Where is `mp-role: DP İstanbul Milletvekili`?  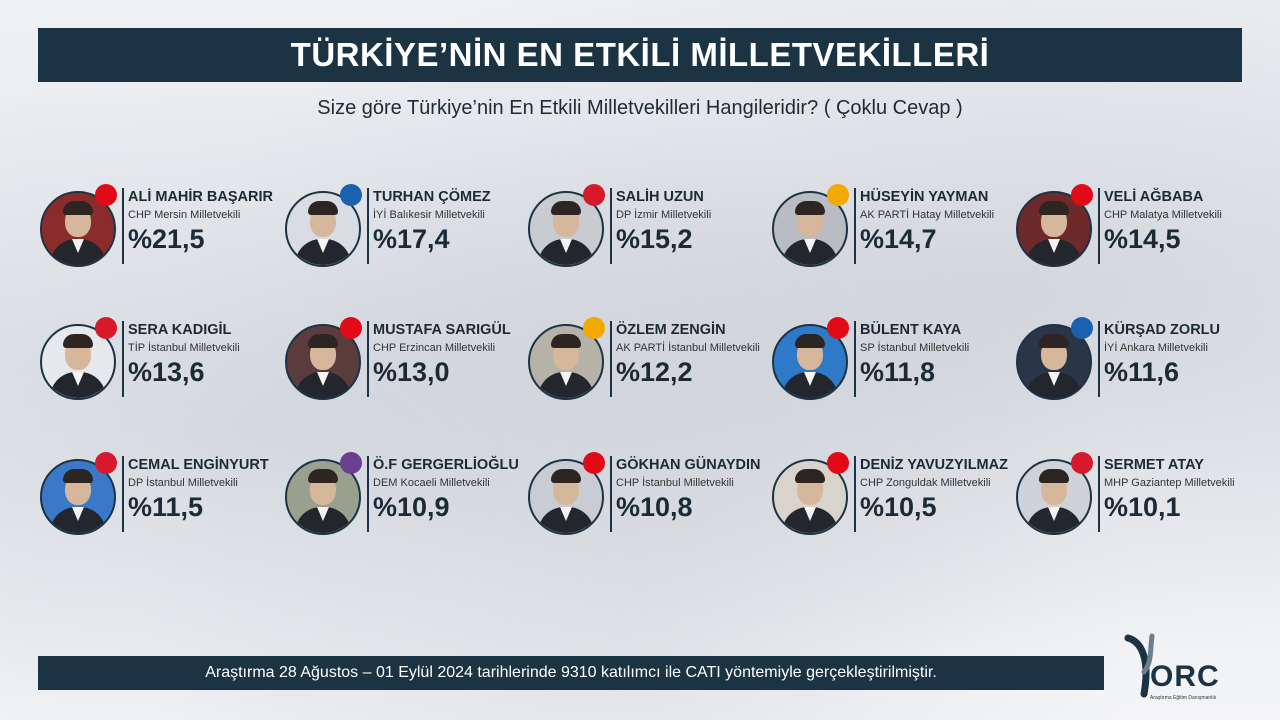 mp-role: DP İstanbul Milletvekili is located at coordinates (183, 483).